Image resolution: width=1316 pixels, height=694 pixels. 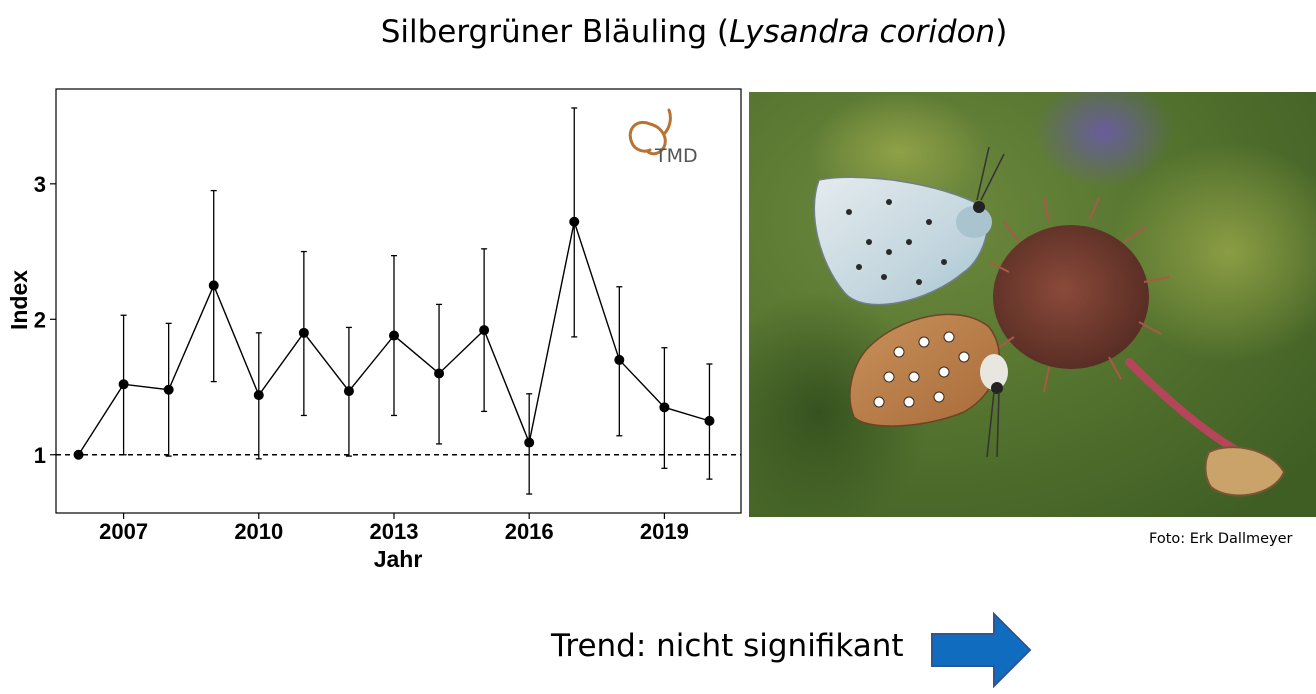 What do you see at coordinates (1221, 539) in the screenshot?
I see `photo-credit: Foto: Erk Dallmeyer` at bounding box center [1221, 539].